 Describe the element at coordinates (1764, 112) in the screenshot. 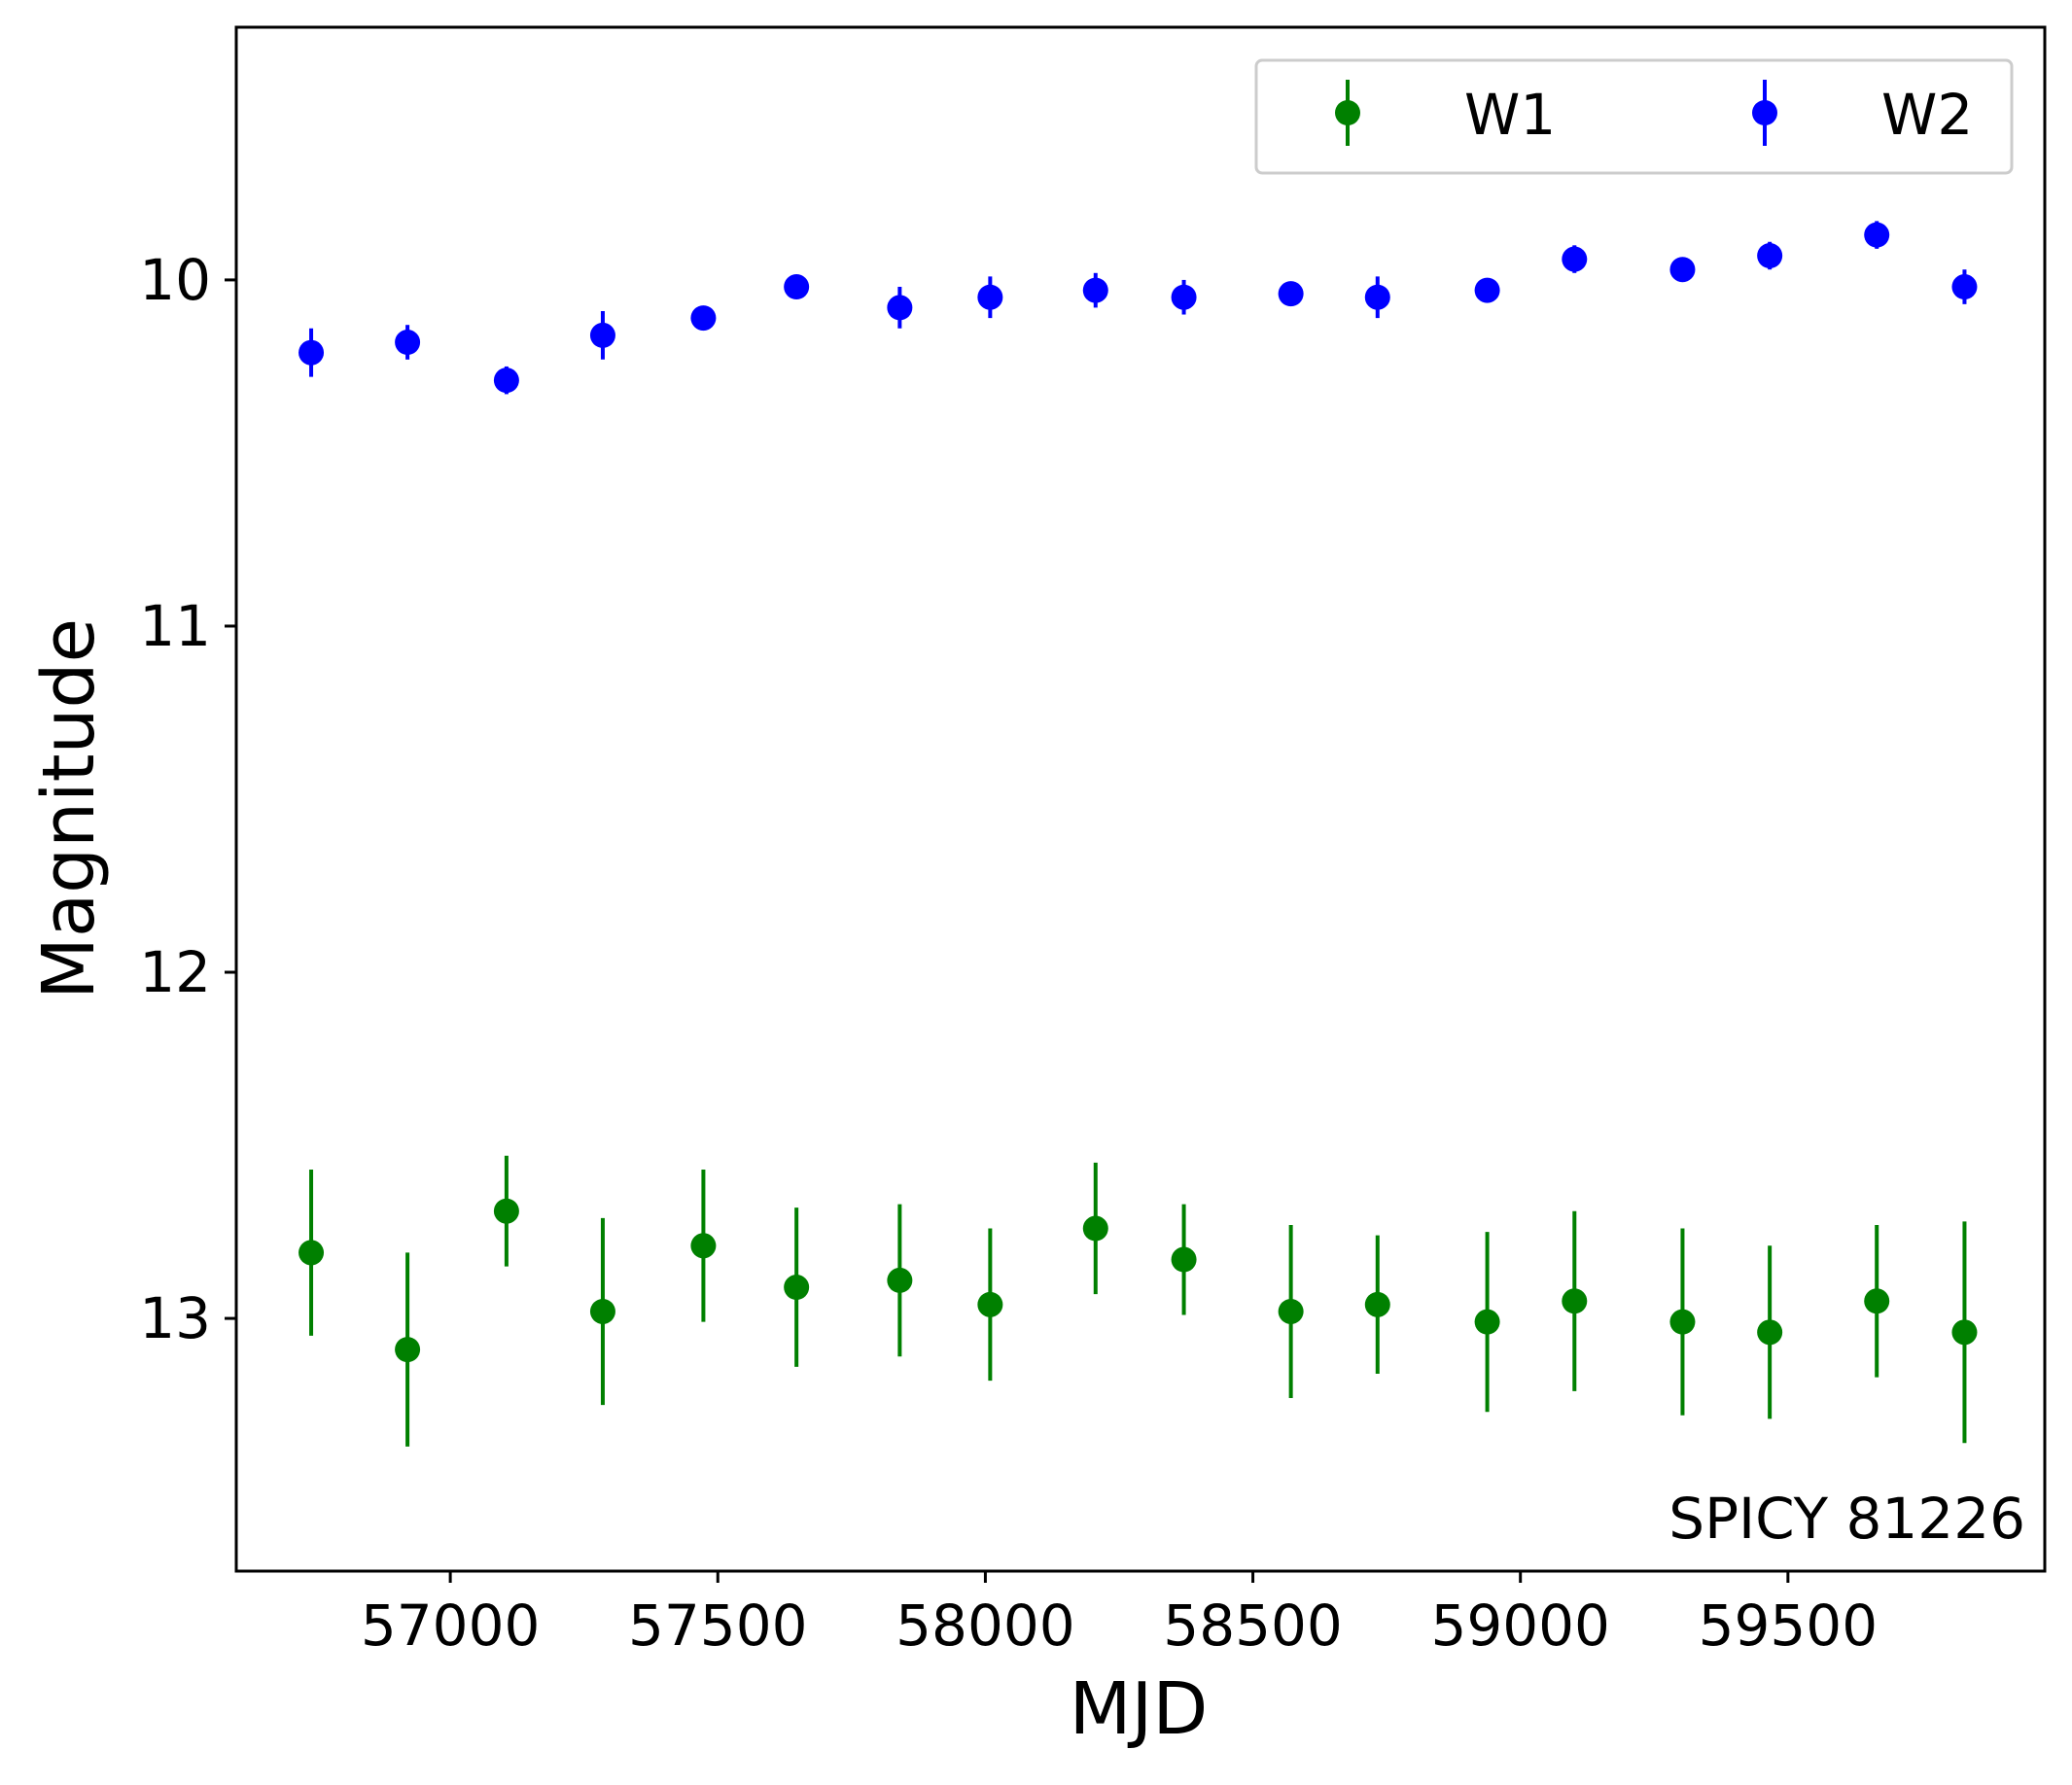

I see `legend-w2-marker` at that location.